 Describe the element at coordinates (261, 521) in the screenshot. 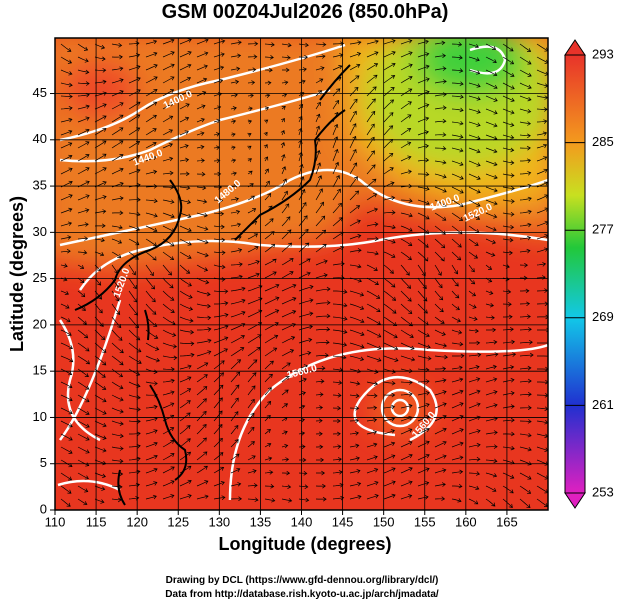

I see `x-tick-label: 135` at that location.